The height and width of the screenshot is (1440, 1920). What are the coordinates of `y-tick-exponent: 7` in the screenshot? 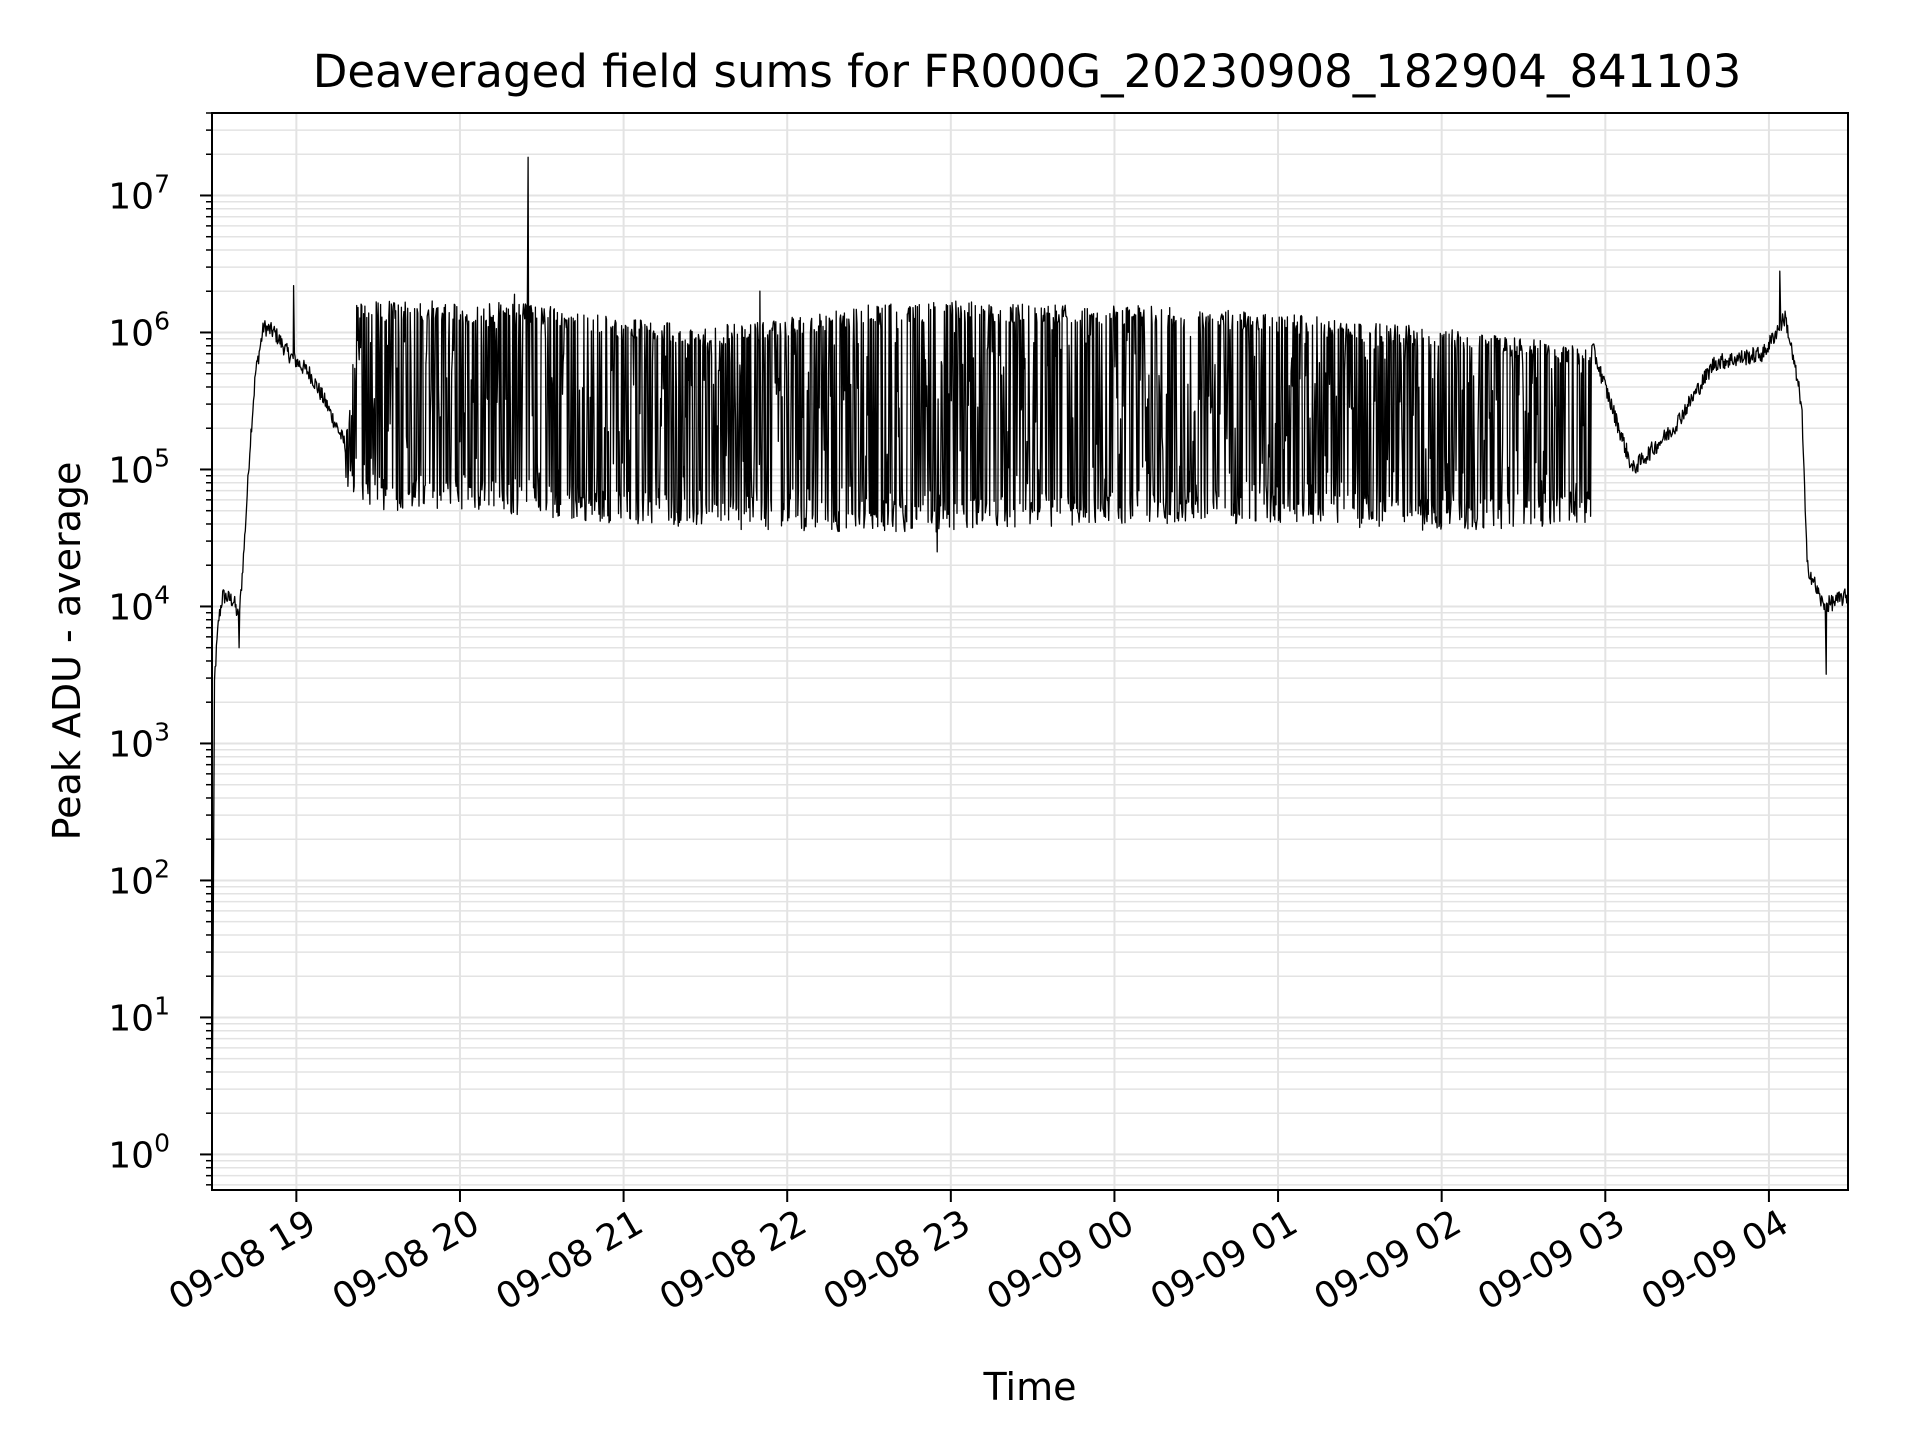 It's located at (162, 183).